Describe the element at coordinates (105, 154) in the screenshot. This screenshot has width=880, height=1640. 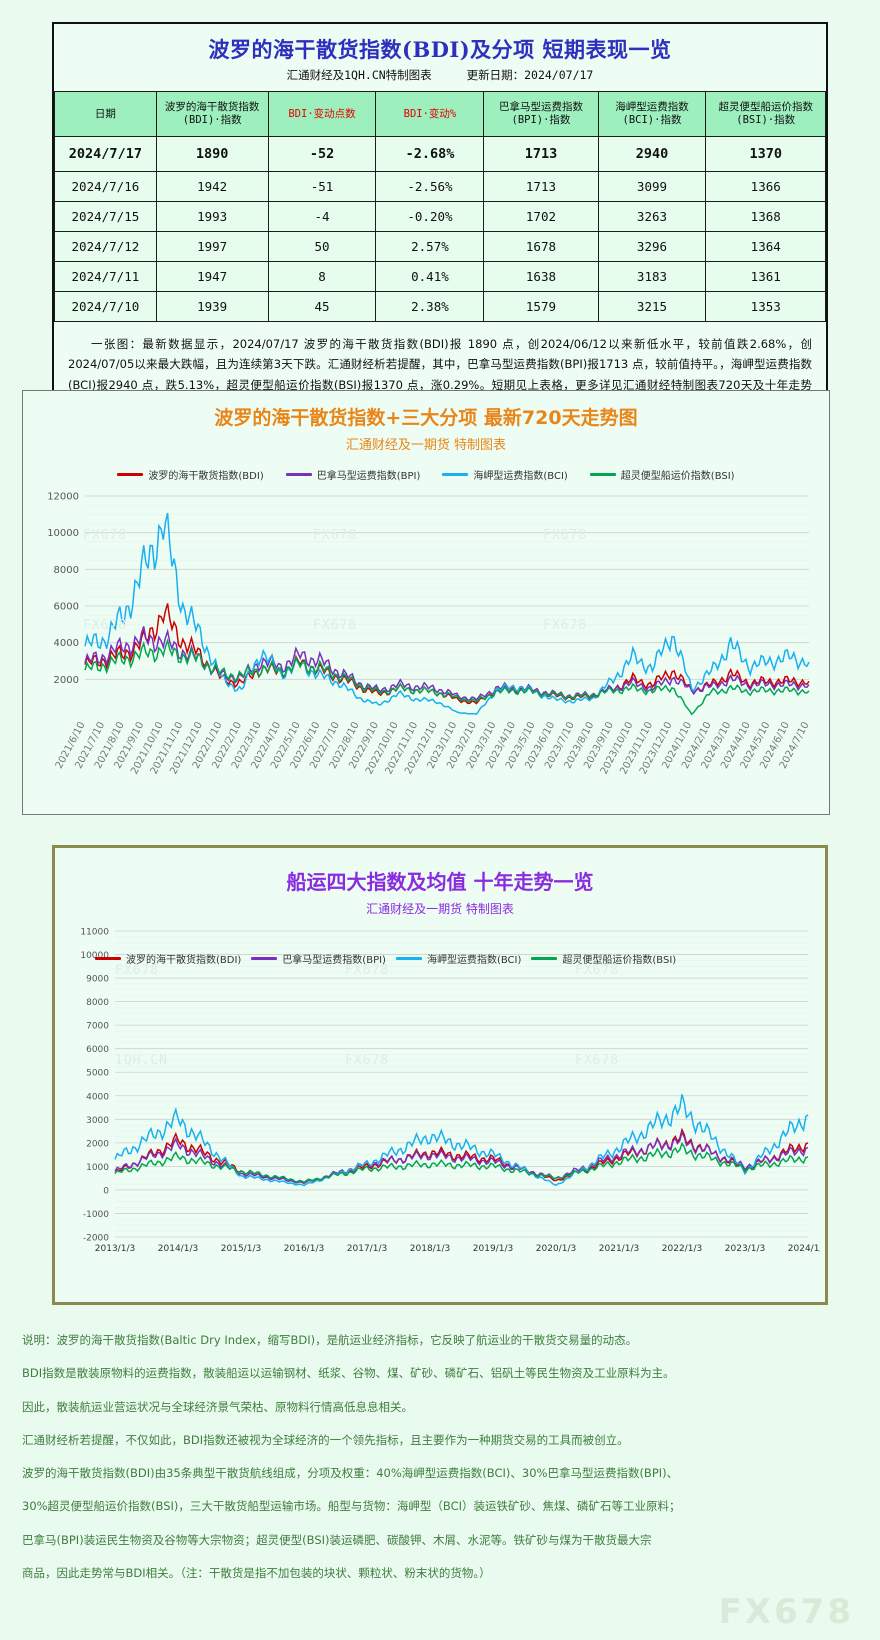
I see `cell-date: 2024/7/17` at that location.